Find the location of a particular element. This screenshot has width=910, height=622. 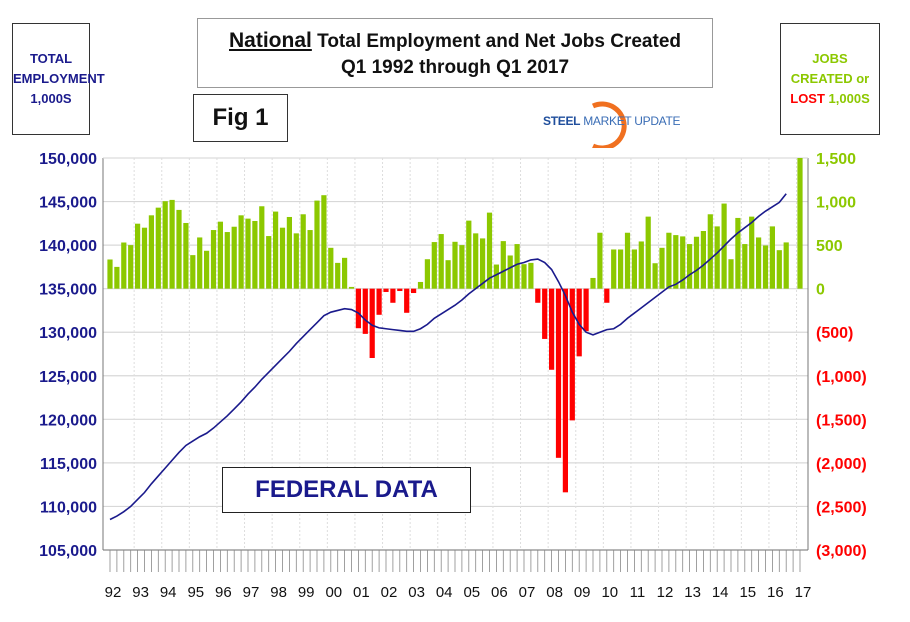

right-axis-tick-label: (500) is located at coordinates (834, 333).